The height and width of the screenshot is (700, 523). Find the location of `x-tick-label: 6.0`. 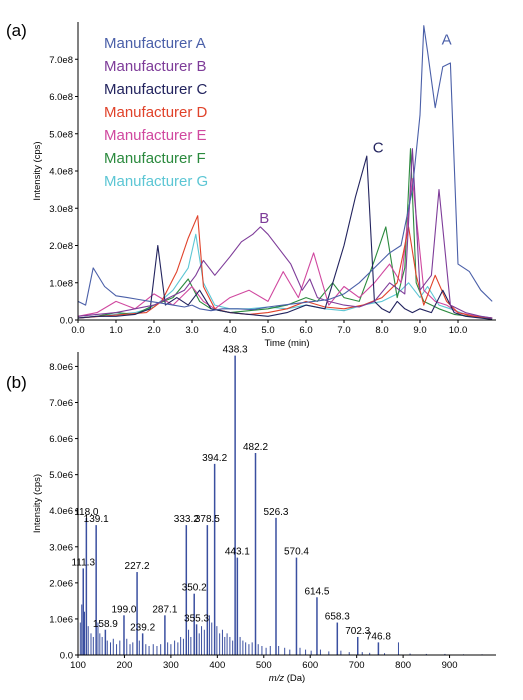

x-tick-label: 6.0 is located at coordinates (305, 330).